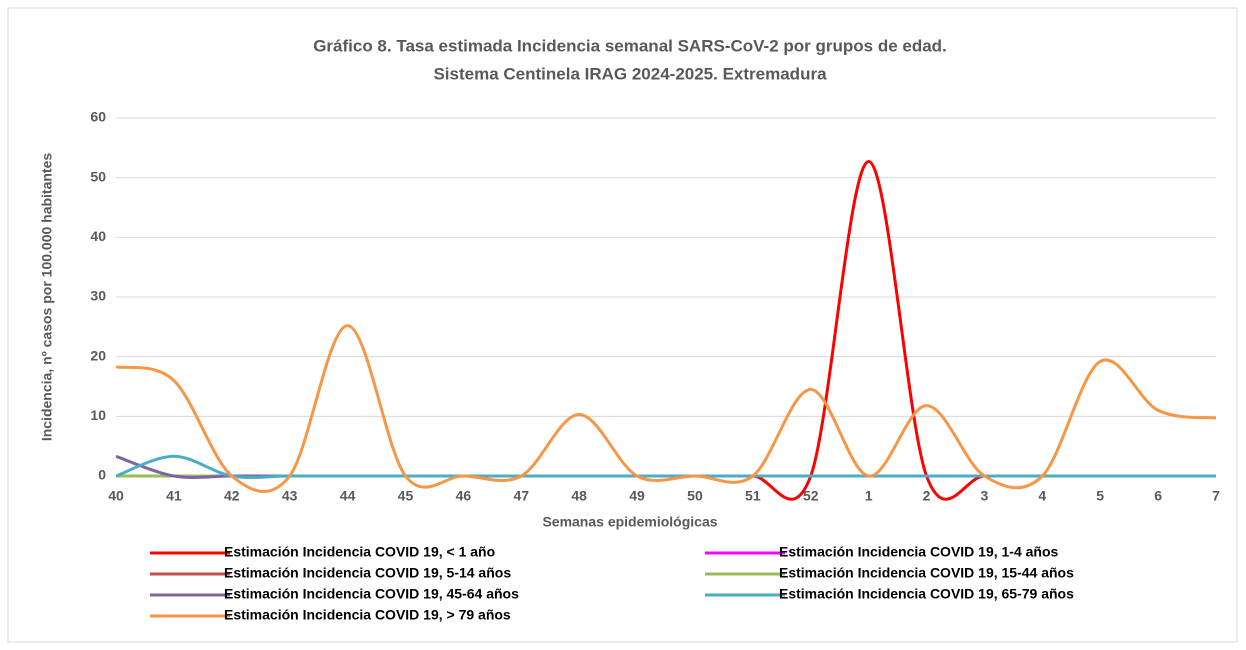 Image resolution: width=1246 pixels, height=650 pixels. What do you see at coordinates (637, 496) in the screenshot?
I see `x-tick-label: 49` at bounding box center [637, 496].